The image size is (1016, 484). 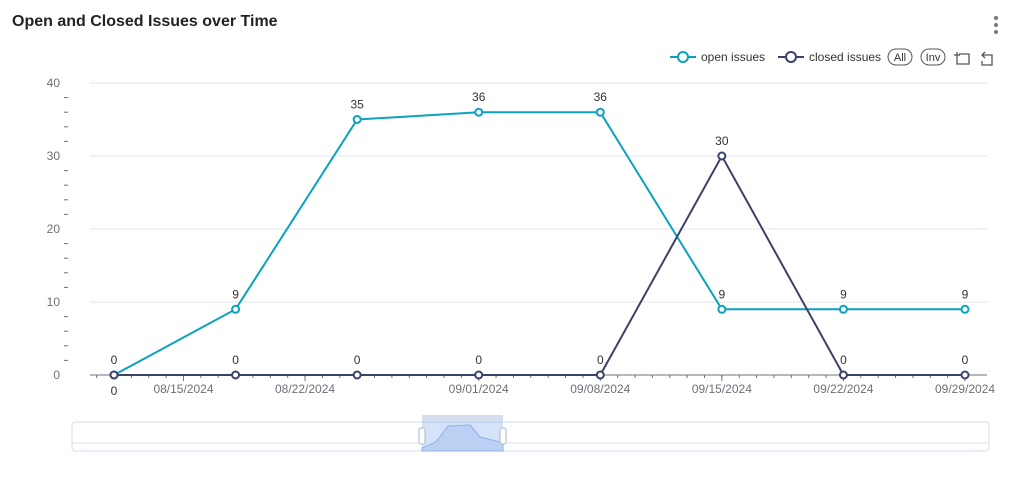 I want to click on y-tick-label: 0, so click(x=56, y=375).